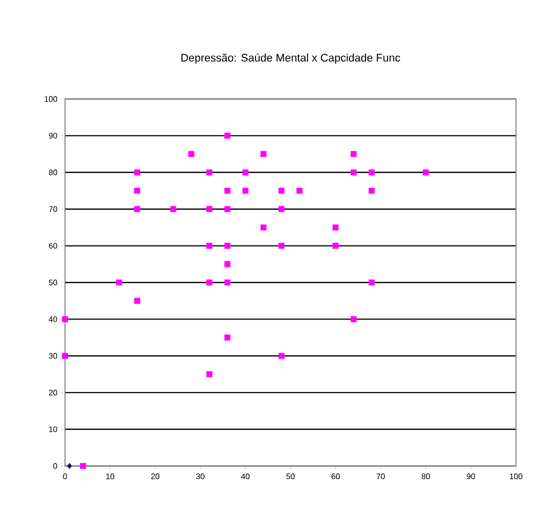 This screenshot has width=535, height=521. What do you see at coordinates (55, 466) in the screenshot?
I see `y-tick-label: 0` at bounding box center [55, 466].